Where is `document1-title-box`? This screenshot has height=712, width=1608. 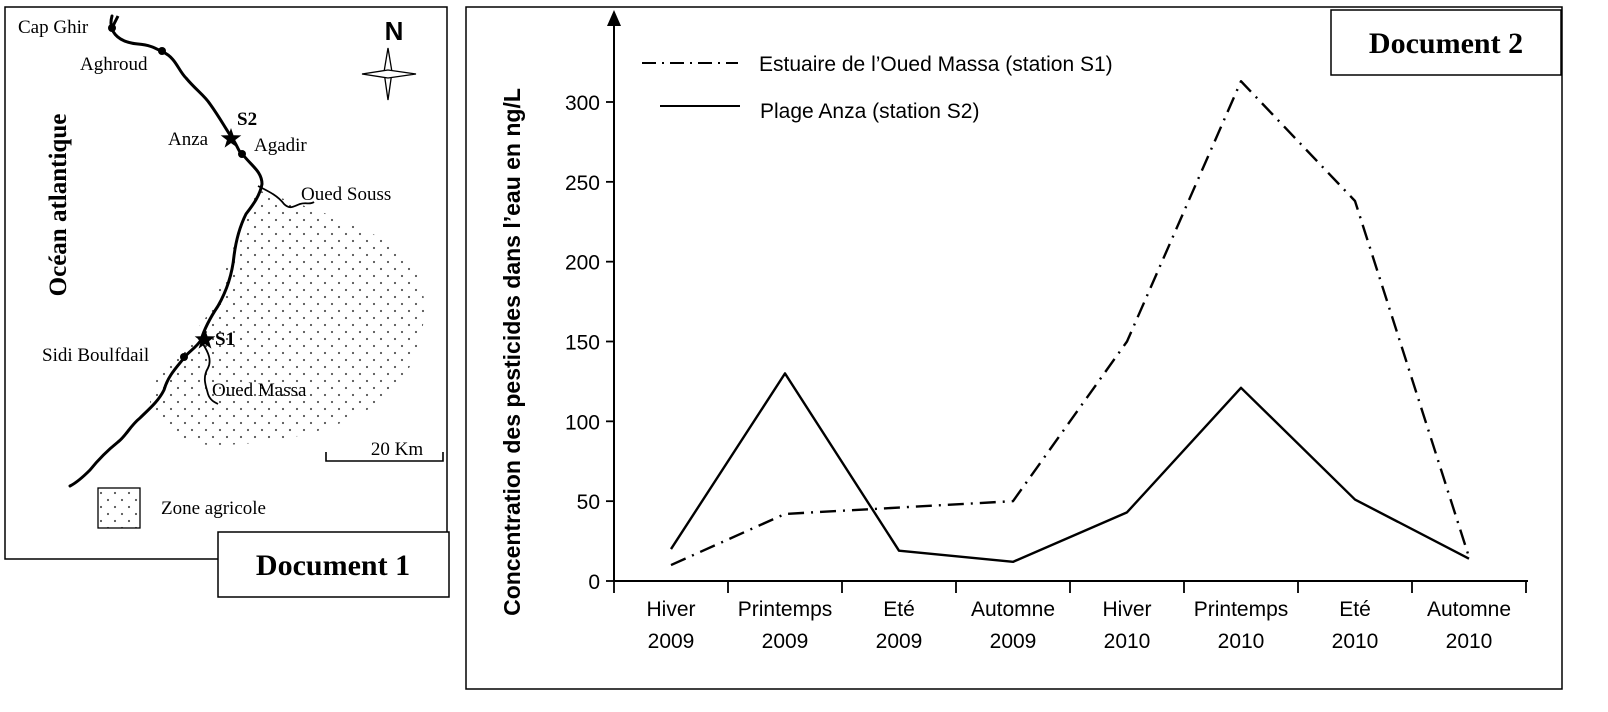 document1-title-box is located at coordinates (333, 564).